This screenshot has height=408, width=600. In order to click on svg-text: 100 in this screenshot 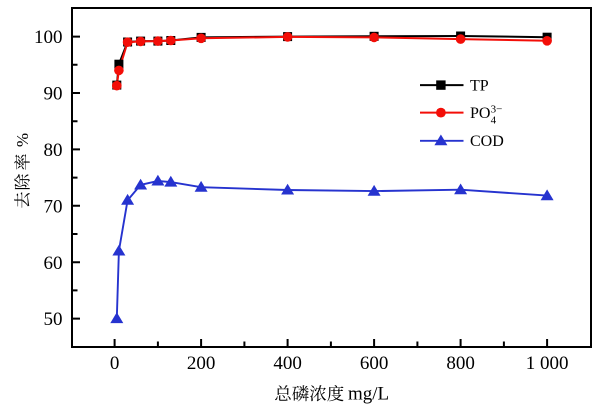, I will do `click(48, 37)`.